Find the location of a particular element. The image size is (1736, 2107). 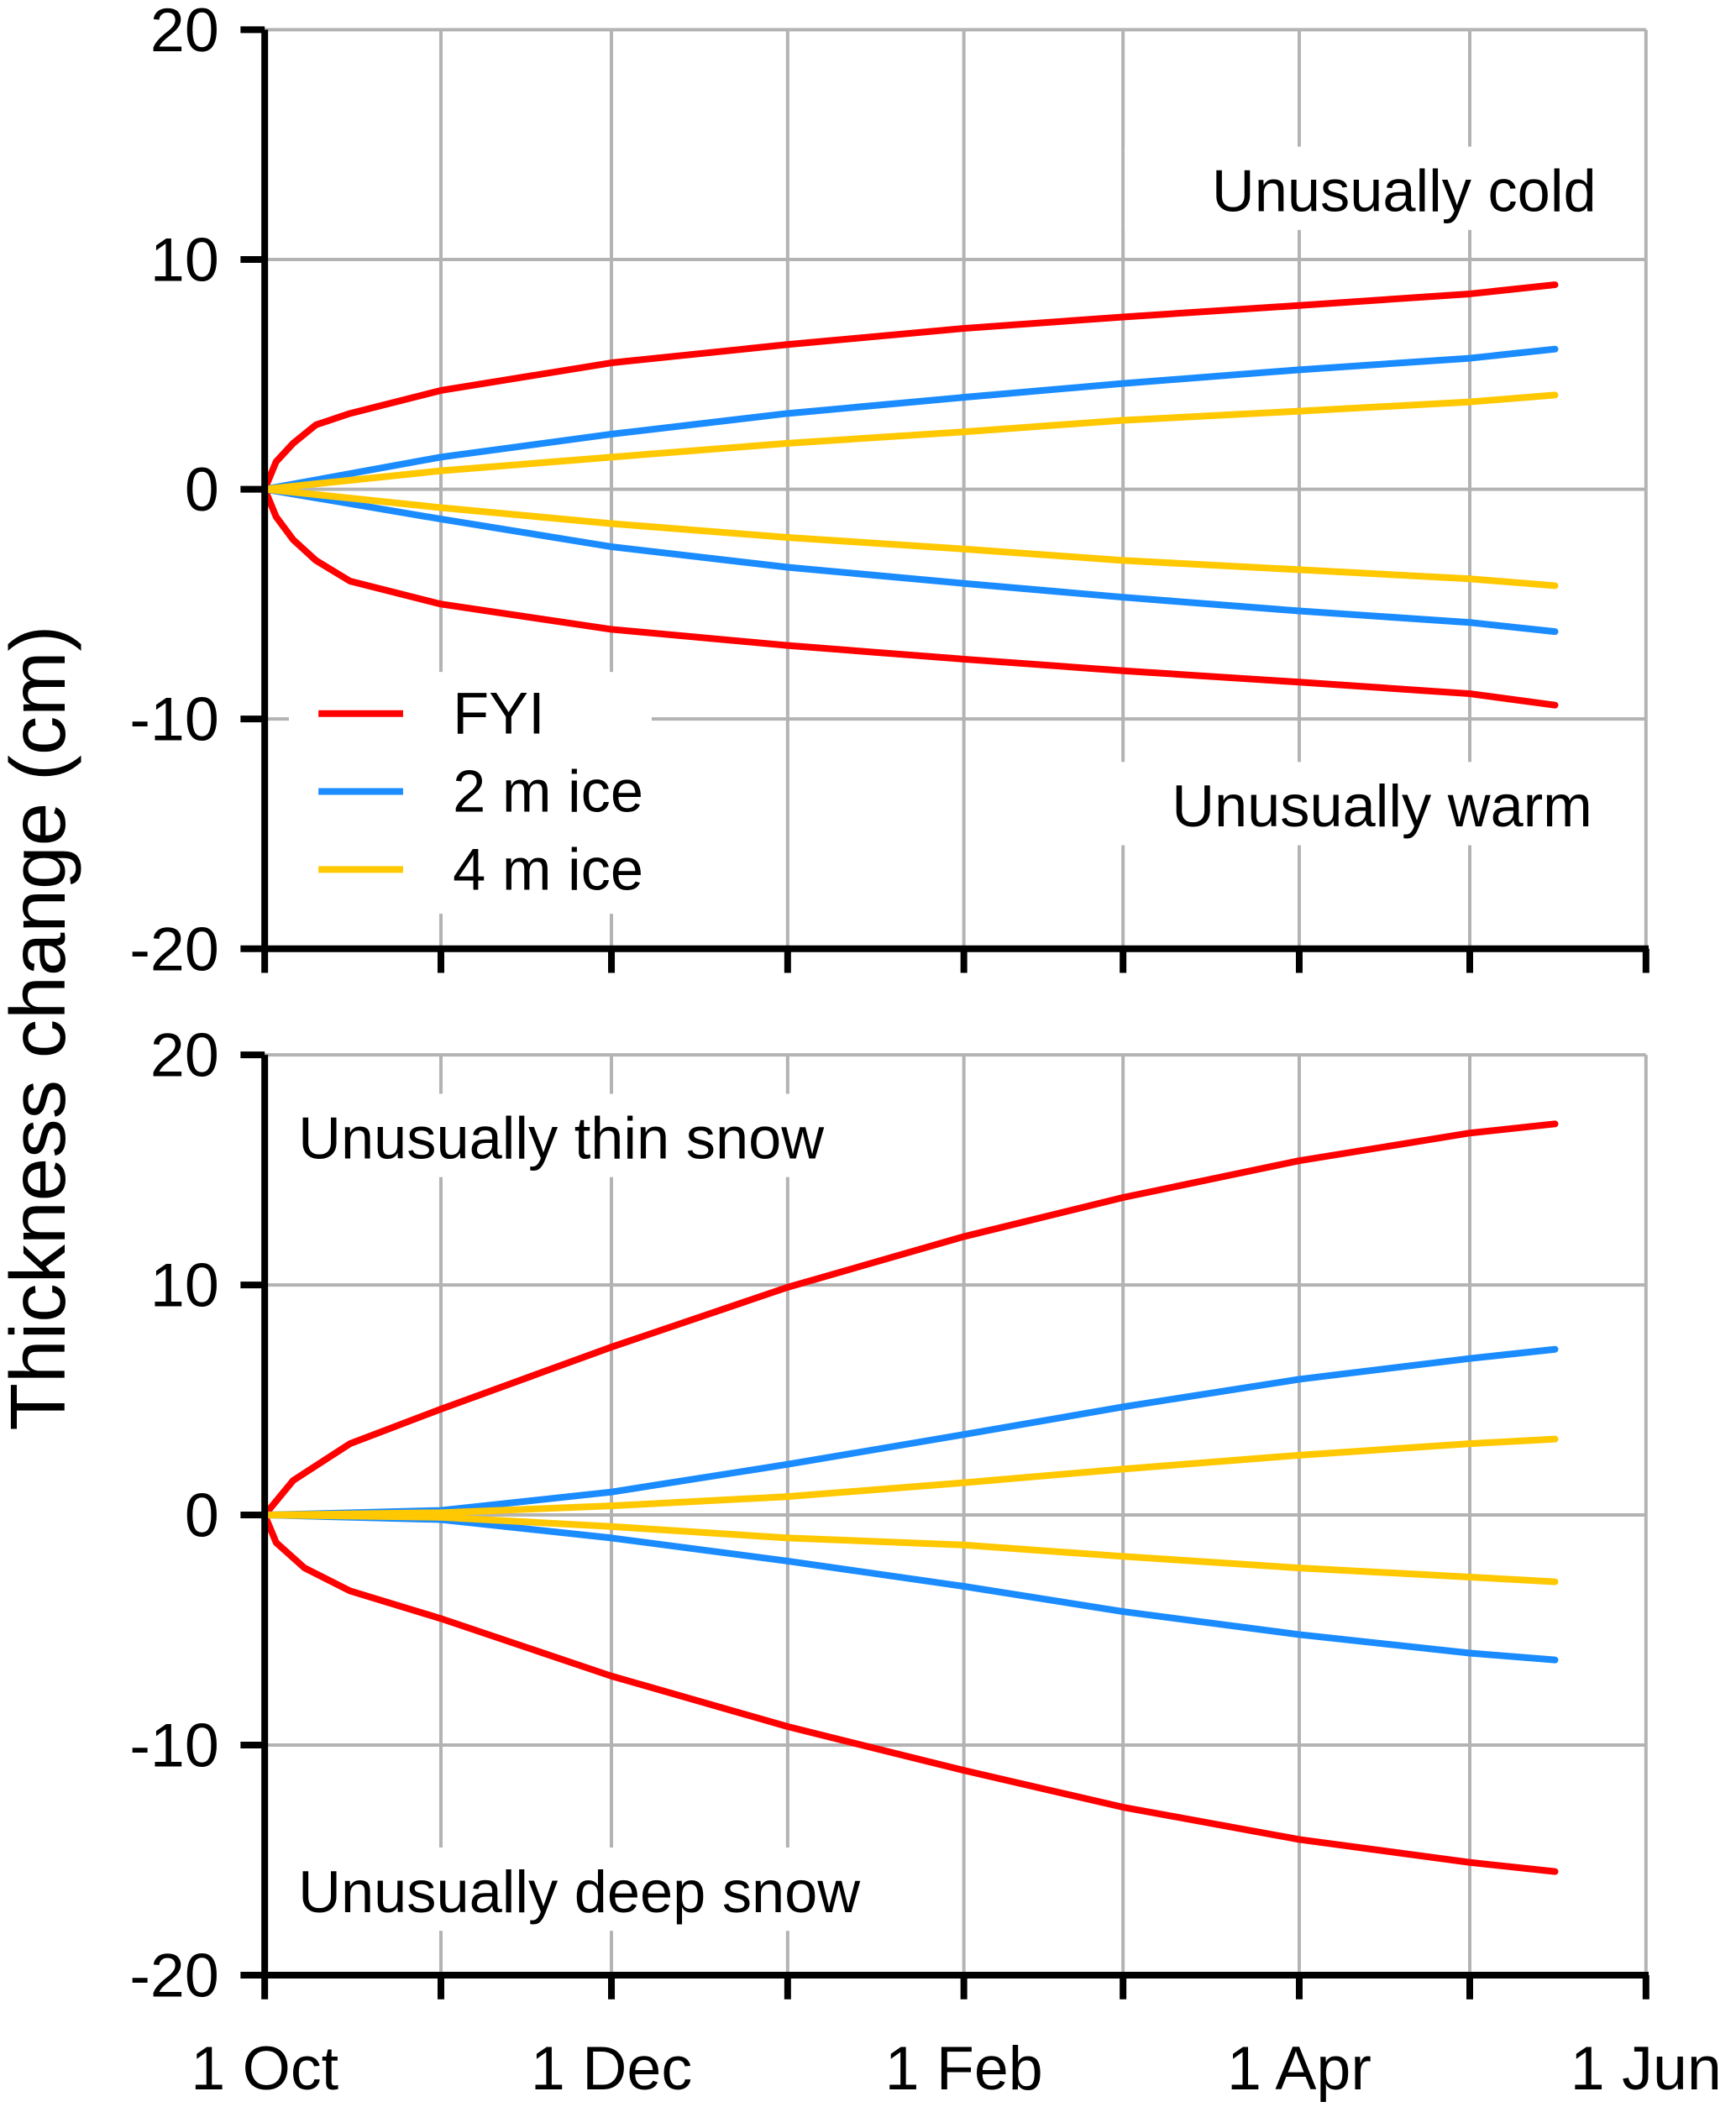

annotation-label: Unusually cold is located at coordinates (1404, 190).